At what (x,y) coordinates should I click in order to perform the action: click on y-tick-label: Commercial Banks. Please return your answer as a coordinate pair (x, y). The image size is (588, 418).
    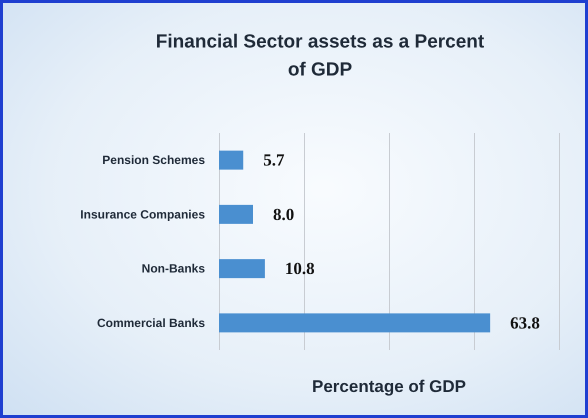
    Looking at the image, I should click on (151, 323).